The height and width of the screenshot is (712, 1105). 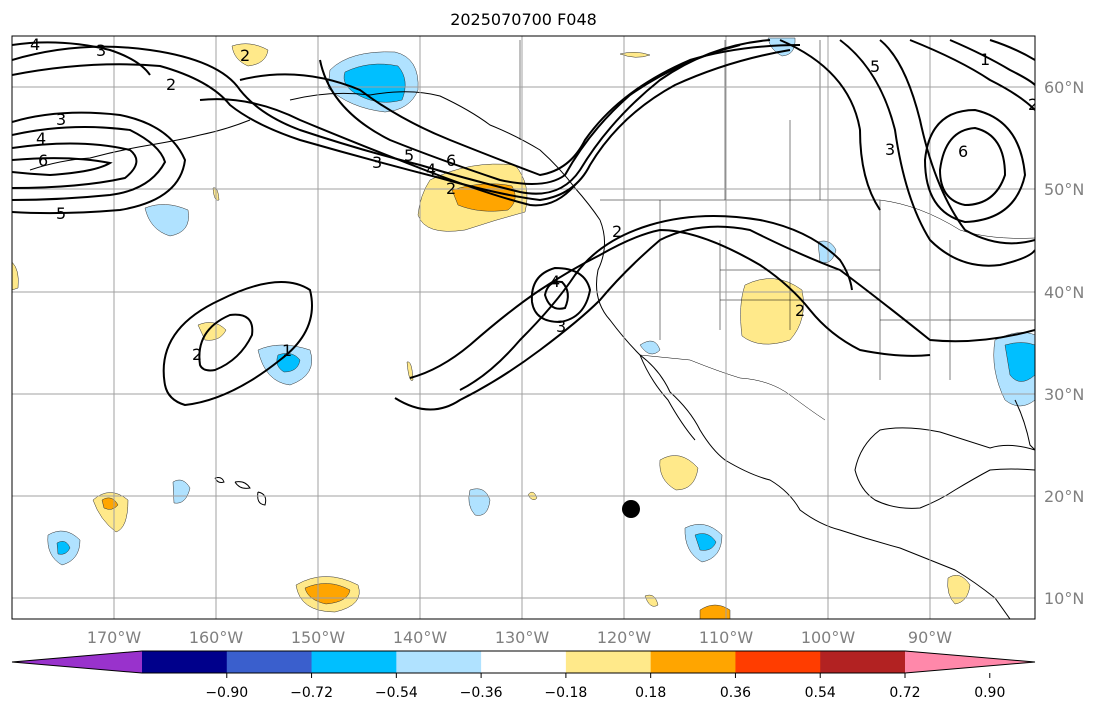 What do you see at coordinates (624, 637) in the screenshot?
I see `lon-label: 120°W` at bounding box center [624, 637].